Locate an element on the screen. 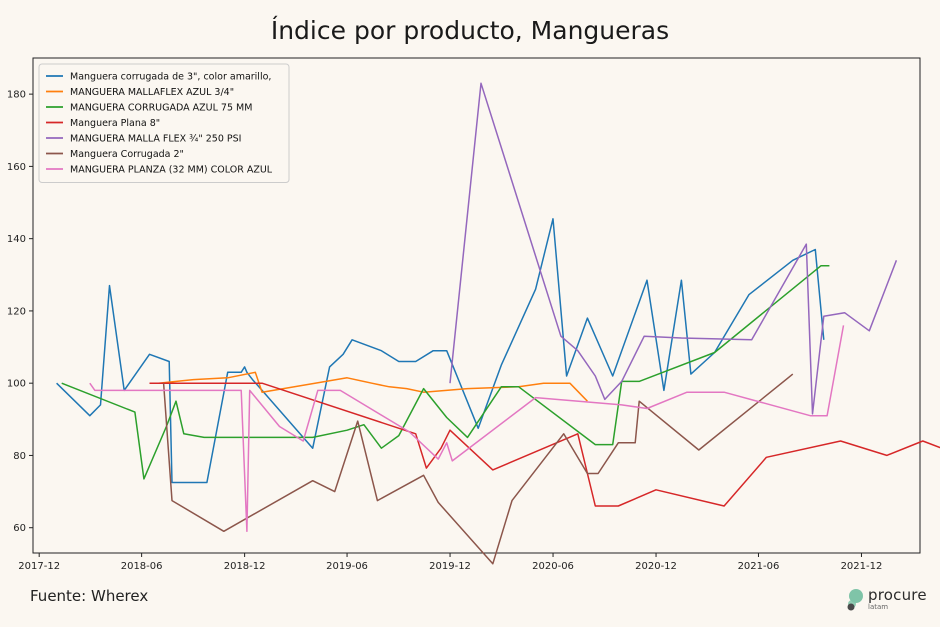 The height and width of the screenshot is (627, 940). y-axis: 60 80 100 120 140 160 180 is located at coordinates (20, 312).